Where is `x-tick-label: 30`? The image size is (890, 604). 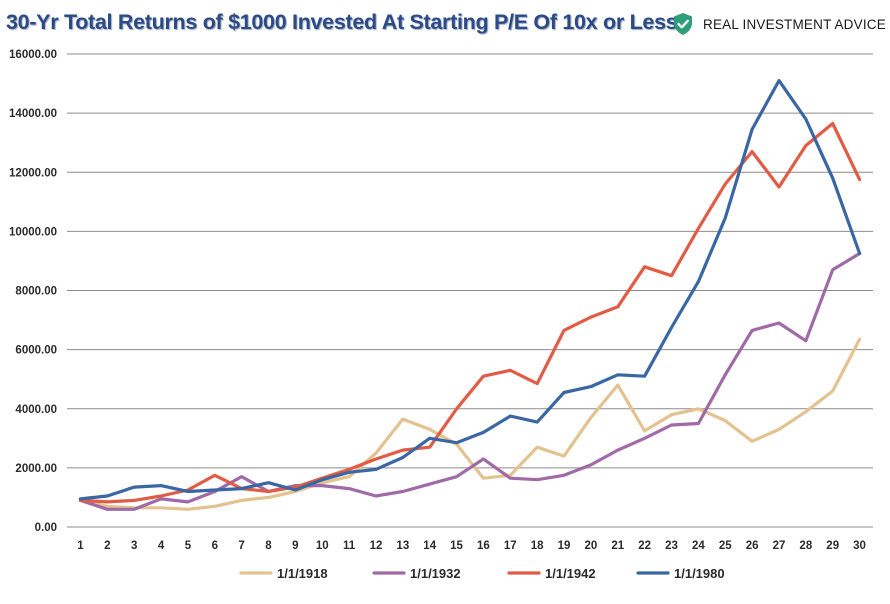
x-tick-label: 30 is located at coordinates (859, 546).